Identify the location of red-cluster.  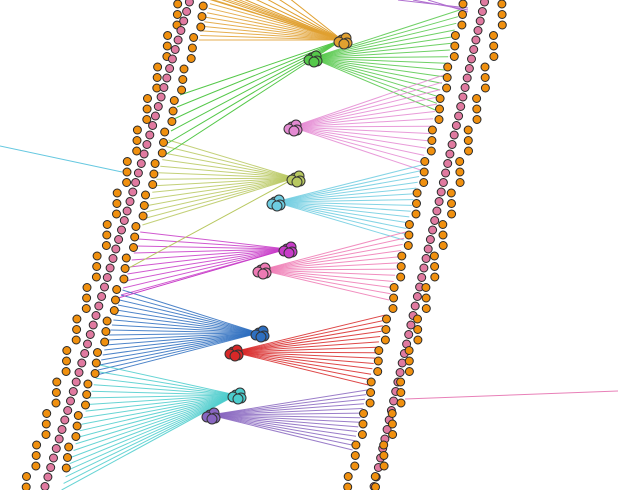
(309, 350).